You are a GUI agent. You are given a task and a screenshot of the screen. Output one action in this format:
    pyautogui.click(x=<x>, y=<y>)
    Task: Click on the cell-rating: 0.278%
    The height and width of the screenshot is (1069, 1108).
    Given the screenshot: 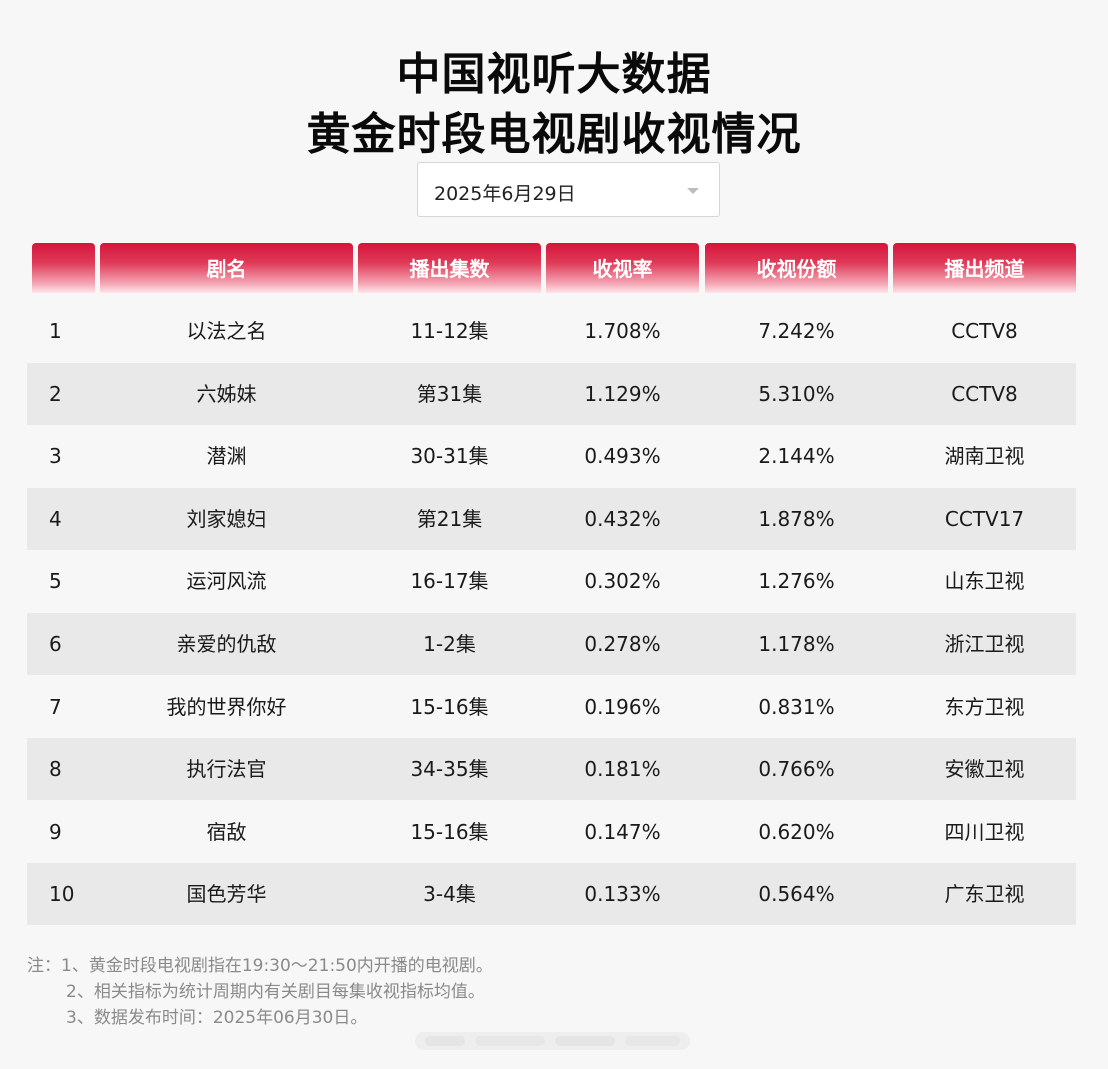 What is the action you would take?
    pyautogui.click(x=622, y=644)
    